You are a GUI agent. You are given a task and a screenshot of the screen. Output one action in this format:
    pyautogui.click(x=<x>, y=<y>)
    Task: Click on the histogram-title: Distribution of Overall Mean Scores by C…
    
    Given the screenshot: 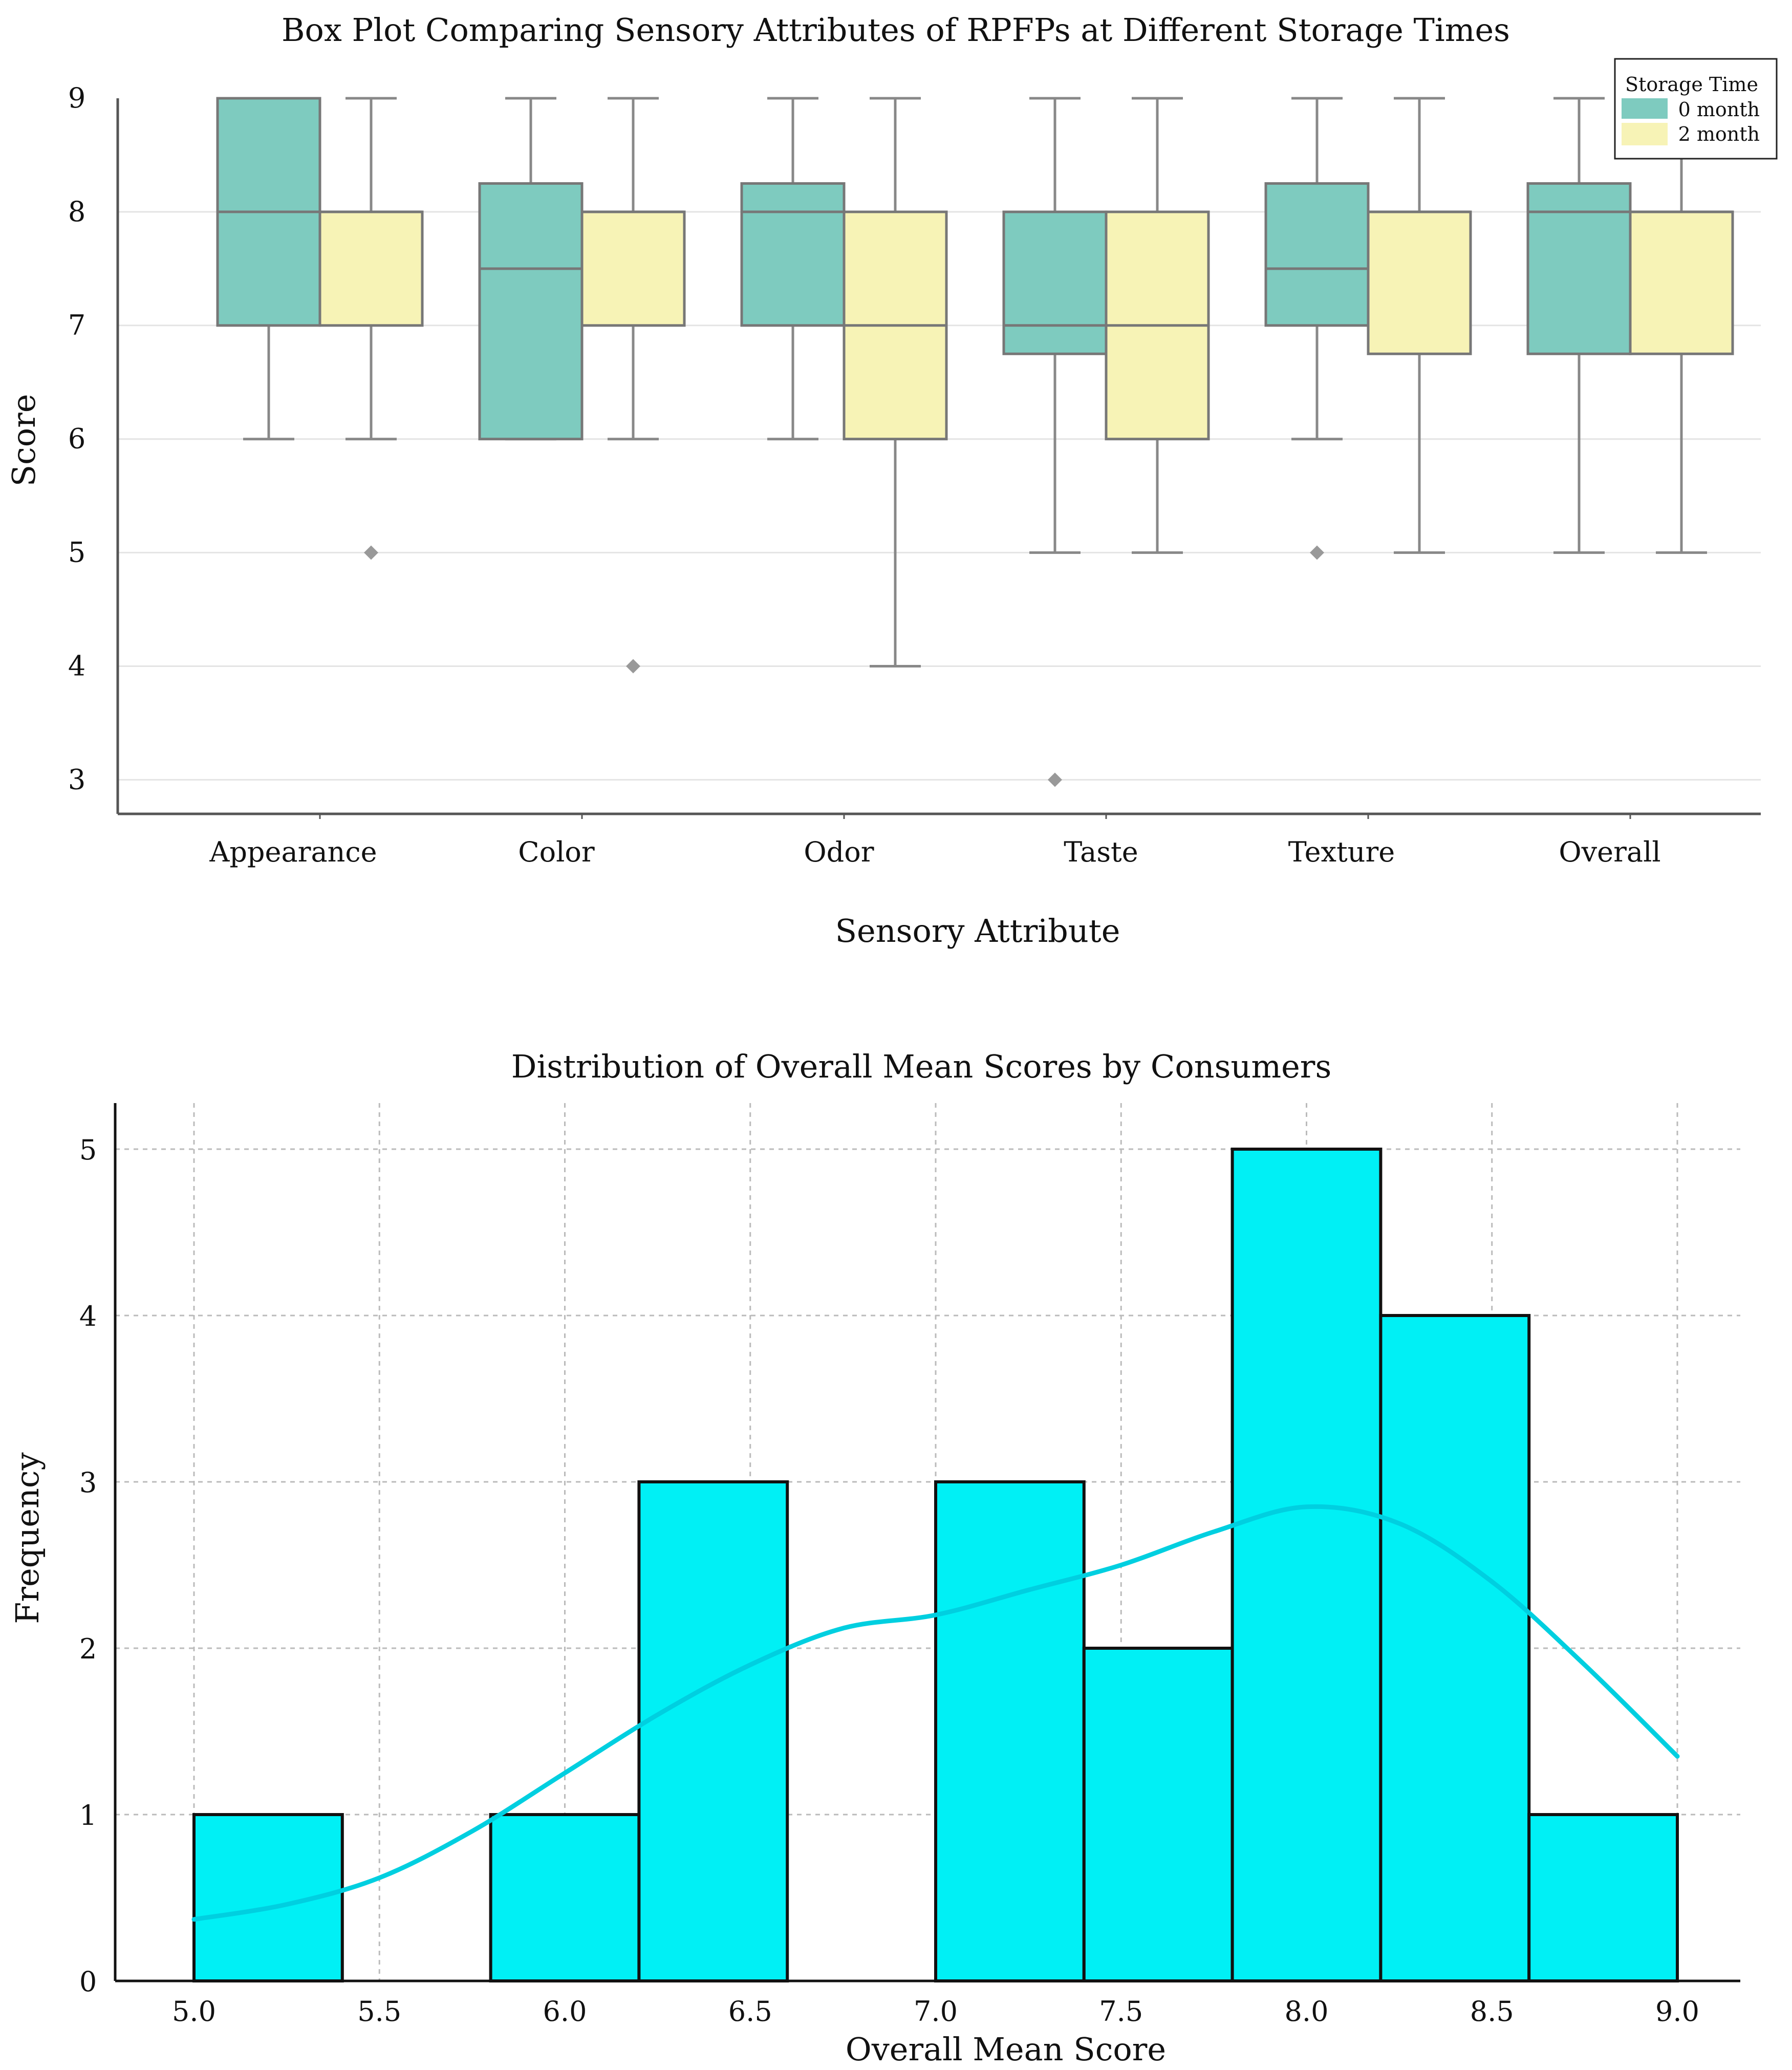 What is the action you would take?
    pyautogui.click(x=922, y=1066)
    